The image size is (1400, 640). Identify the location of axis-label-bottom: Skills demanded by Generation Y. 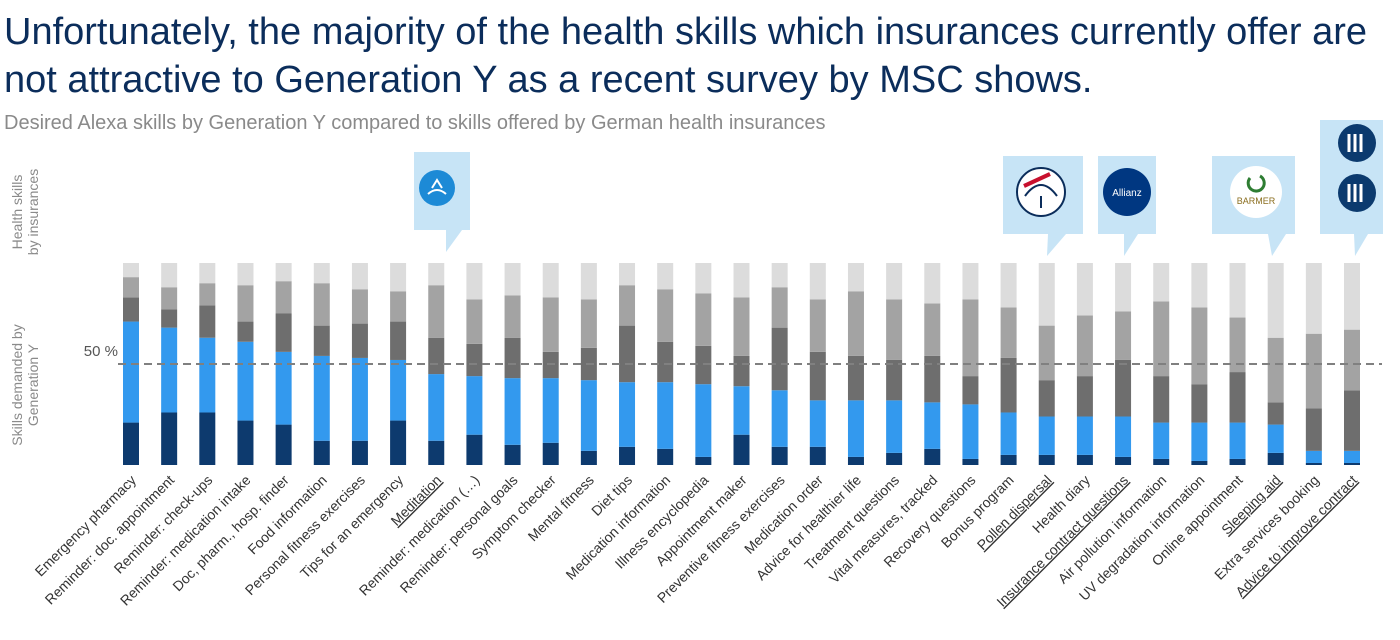
(25, 384).